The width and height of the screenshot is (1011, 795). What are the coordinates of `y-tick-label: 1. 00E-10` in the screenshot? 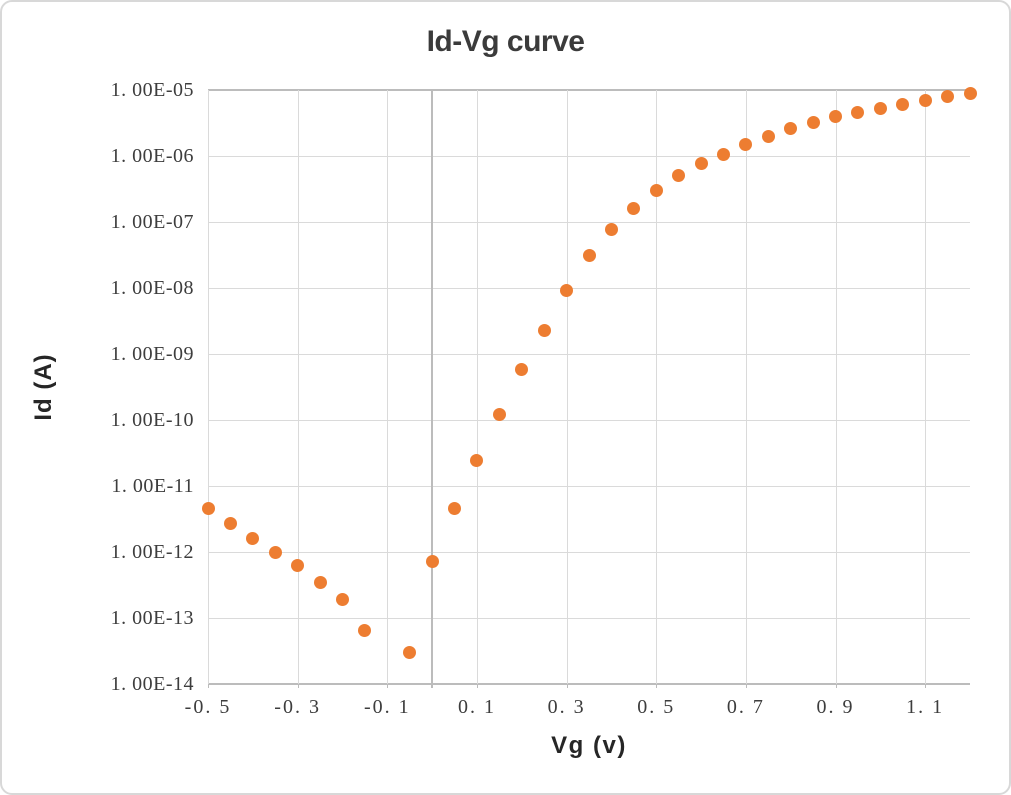 It's located at (152, 420).